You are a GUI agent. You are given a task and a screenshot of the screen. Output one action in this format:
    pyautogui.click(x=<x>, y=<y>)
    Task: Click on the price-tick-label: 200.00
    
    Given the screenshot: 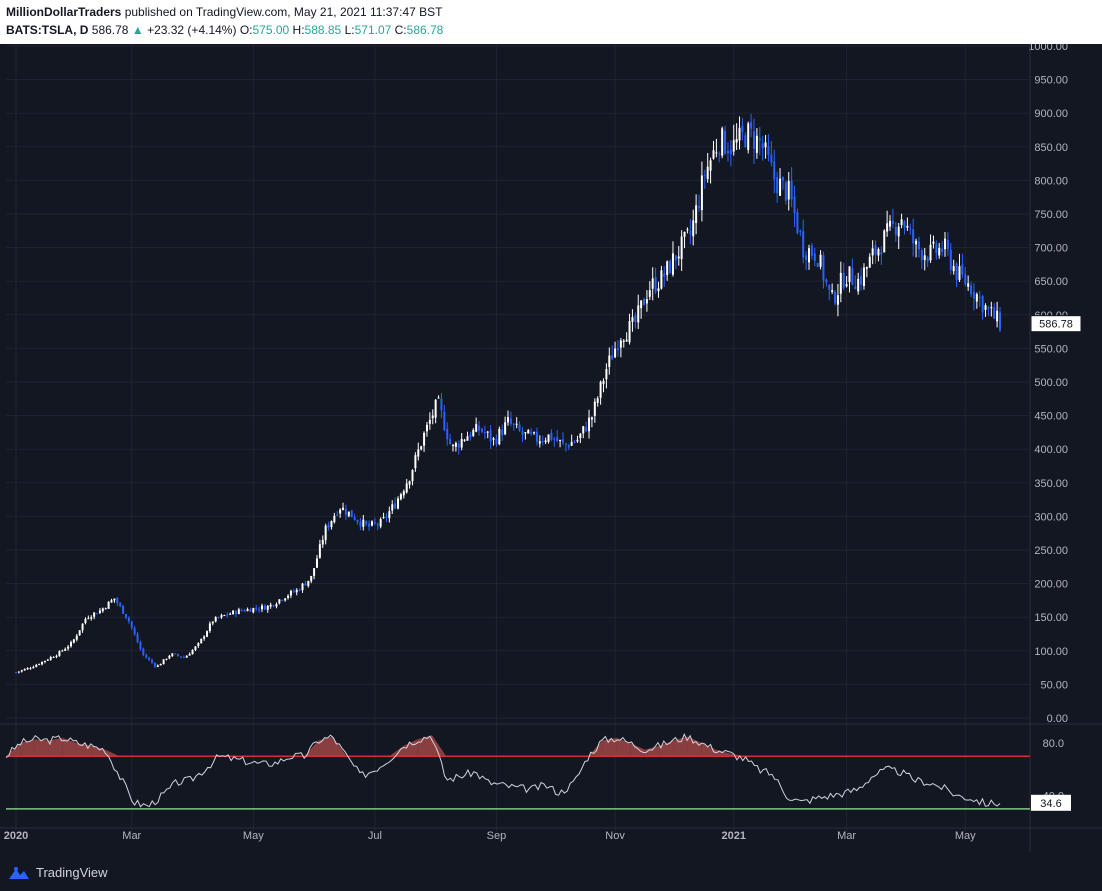 What is the action you would take?
    pyautogui.click(x=1051, y=585)
    